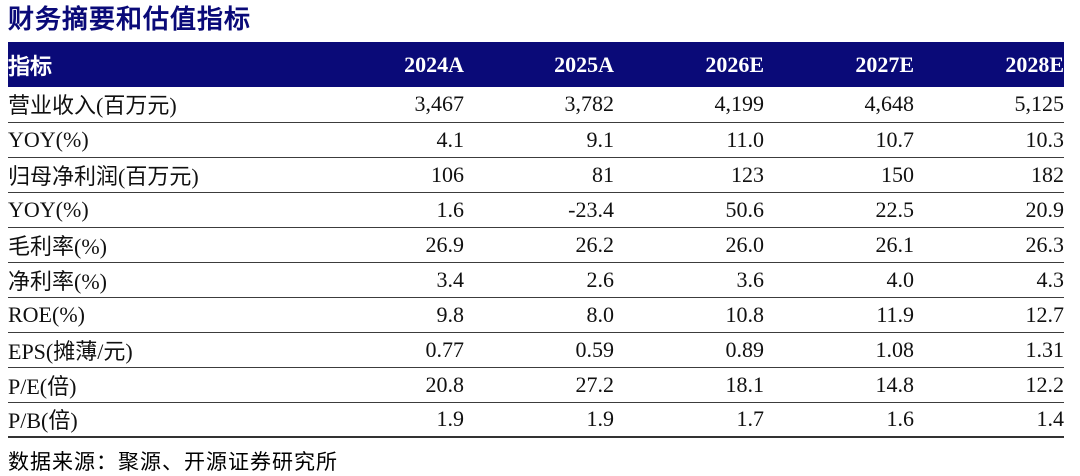 The height and width of the screenshot is (476, 1080). I want to click on row-label: 营业收入(百万元), so click(161, 105).